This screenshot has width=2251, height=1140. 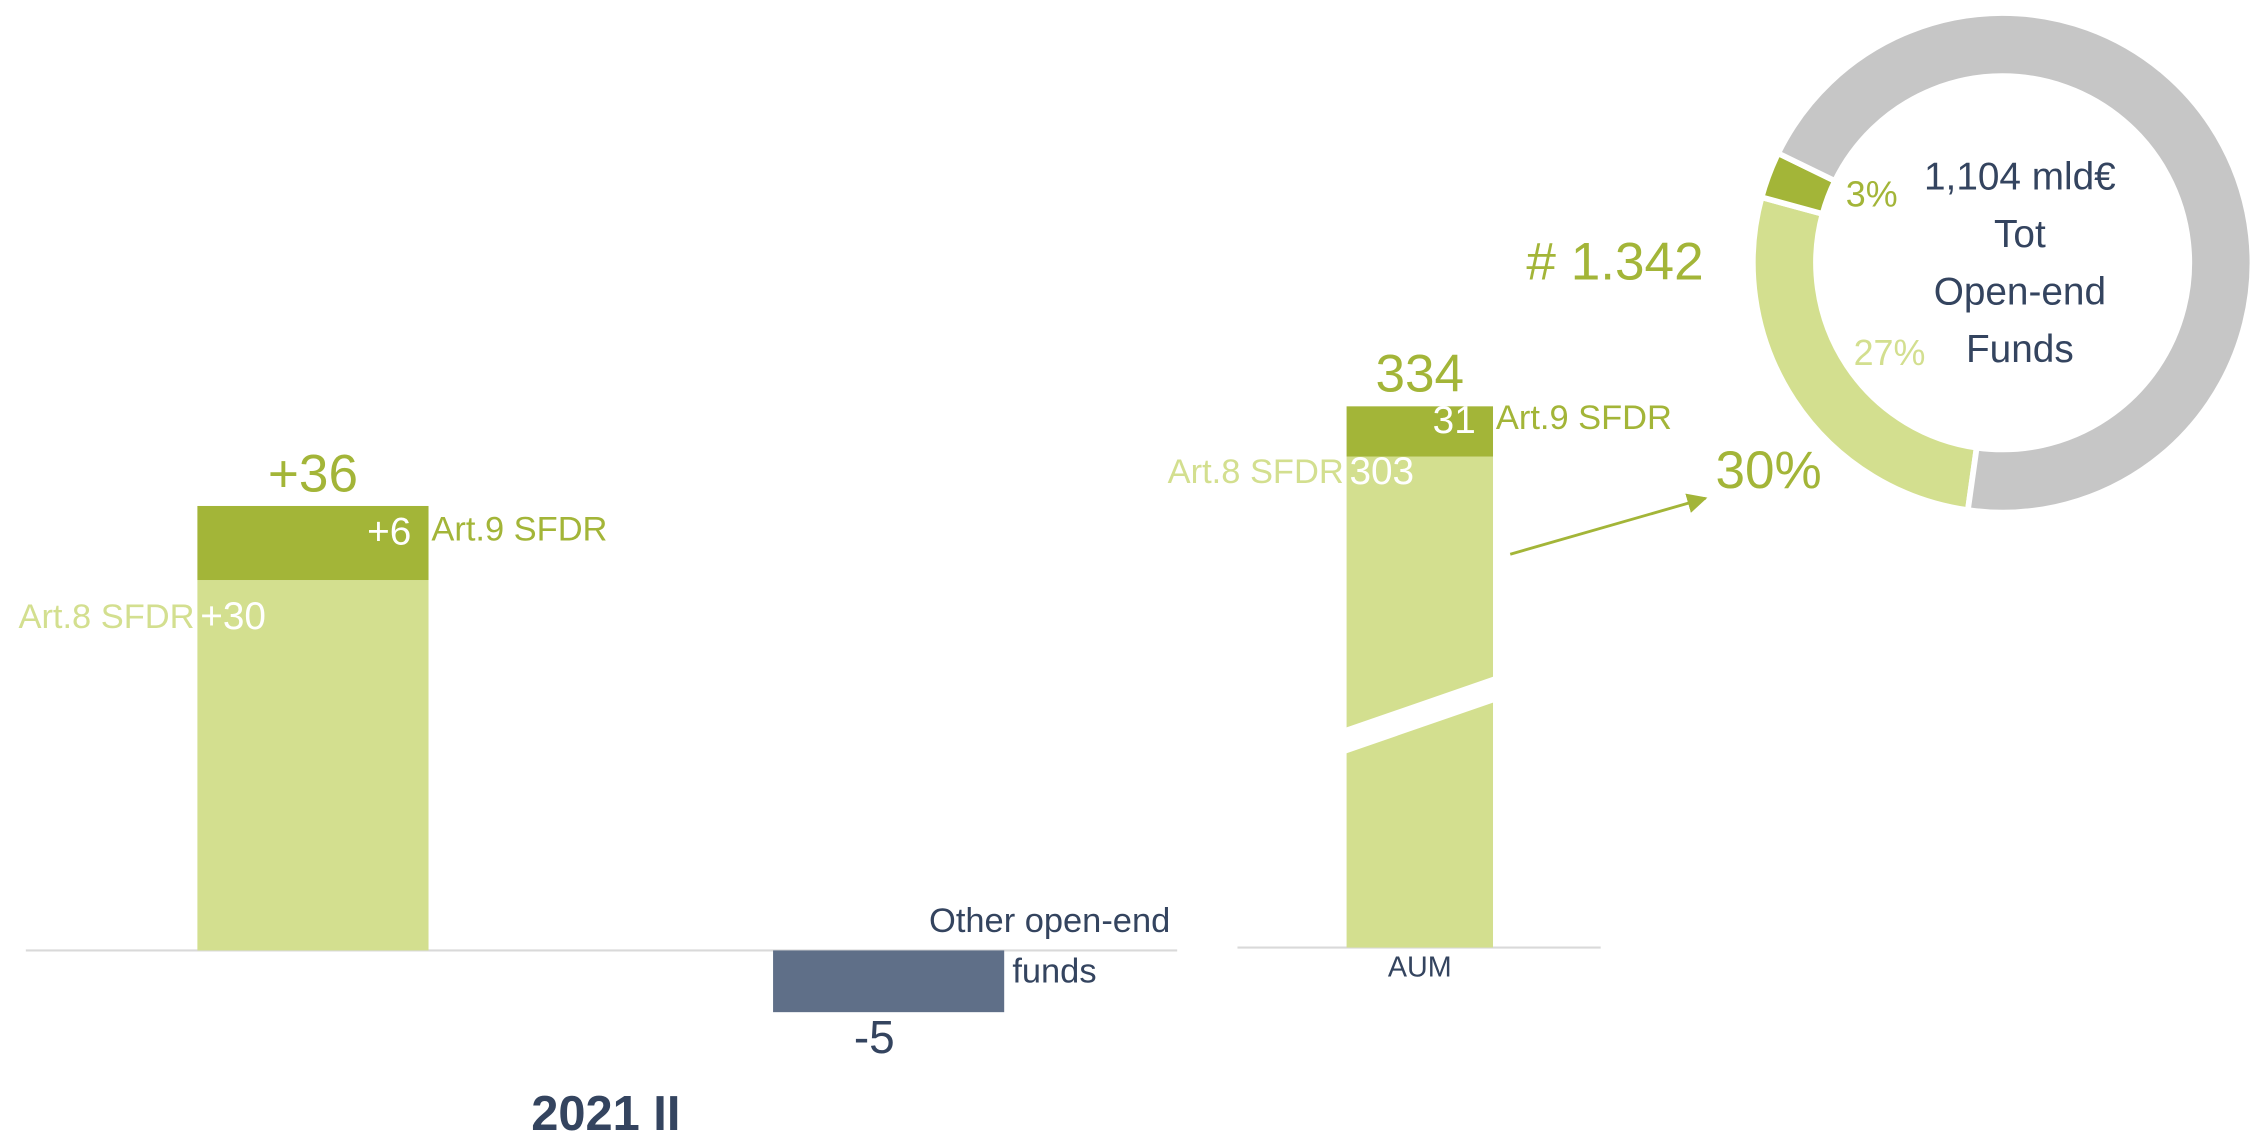 What do you see at coordinates (1614, 262) in the screenshot?
I see `annotation: # 1.342` at bounding box center [1614, 262].